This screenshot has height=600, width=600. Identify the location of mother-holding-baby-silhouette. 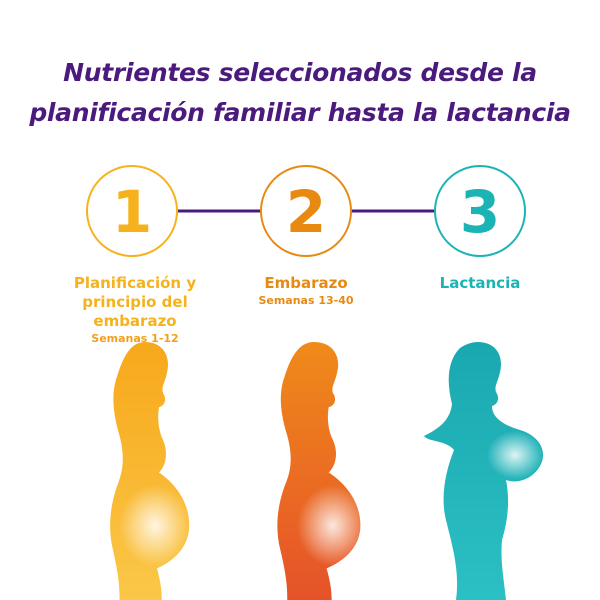
(484, 471).